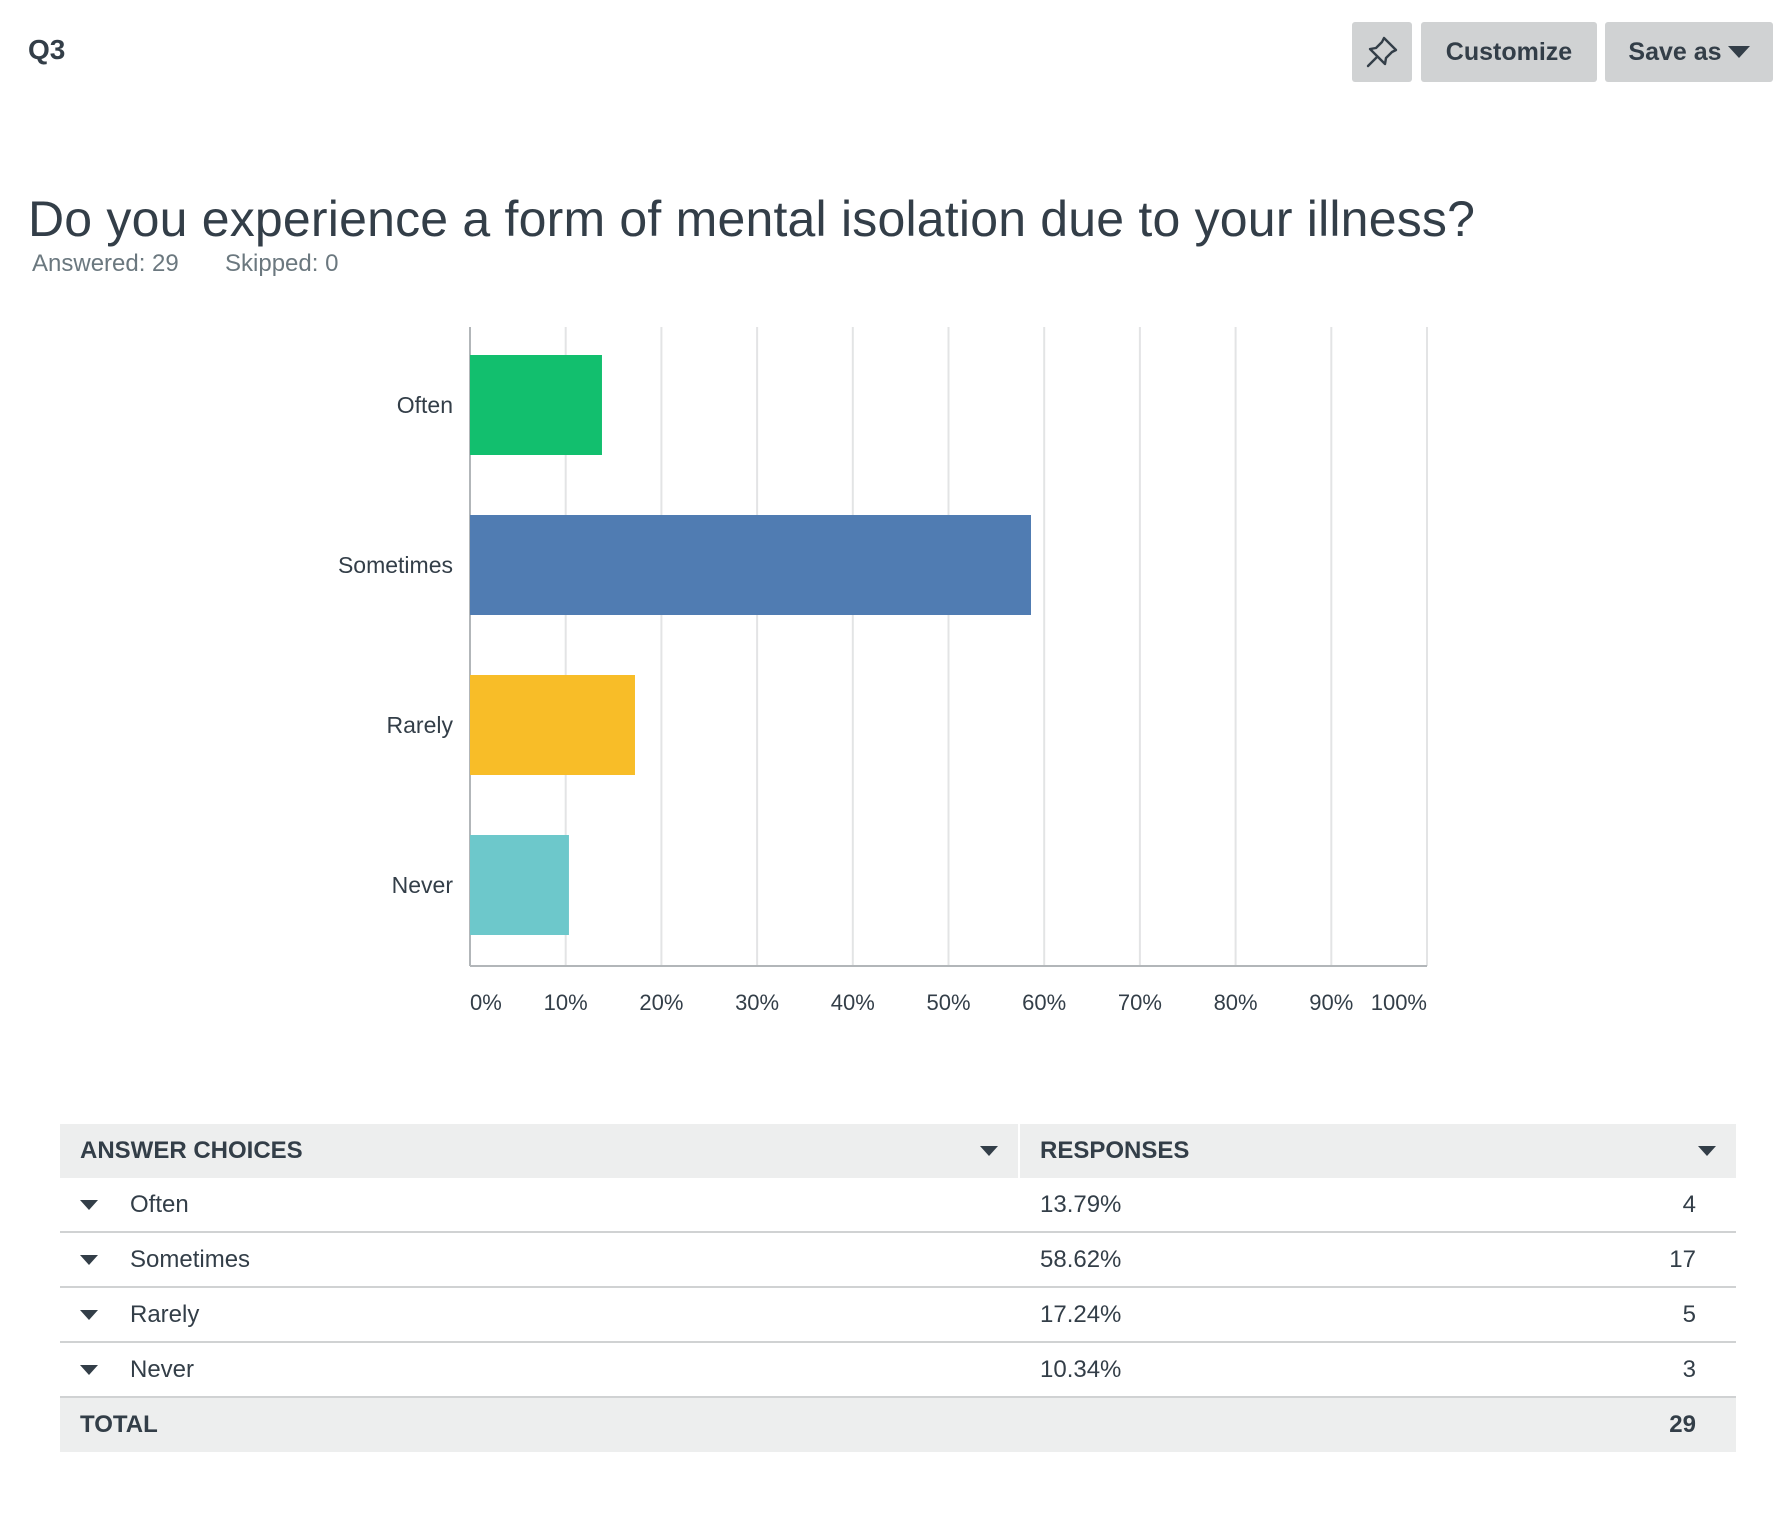 This screenshot has height=1528, width=1792. What do you see at coordinates (1682, 1424) in the screenshot?
I see `total-count: 29` at bounding box center [1682, 1424].